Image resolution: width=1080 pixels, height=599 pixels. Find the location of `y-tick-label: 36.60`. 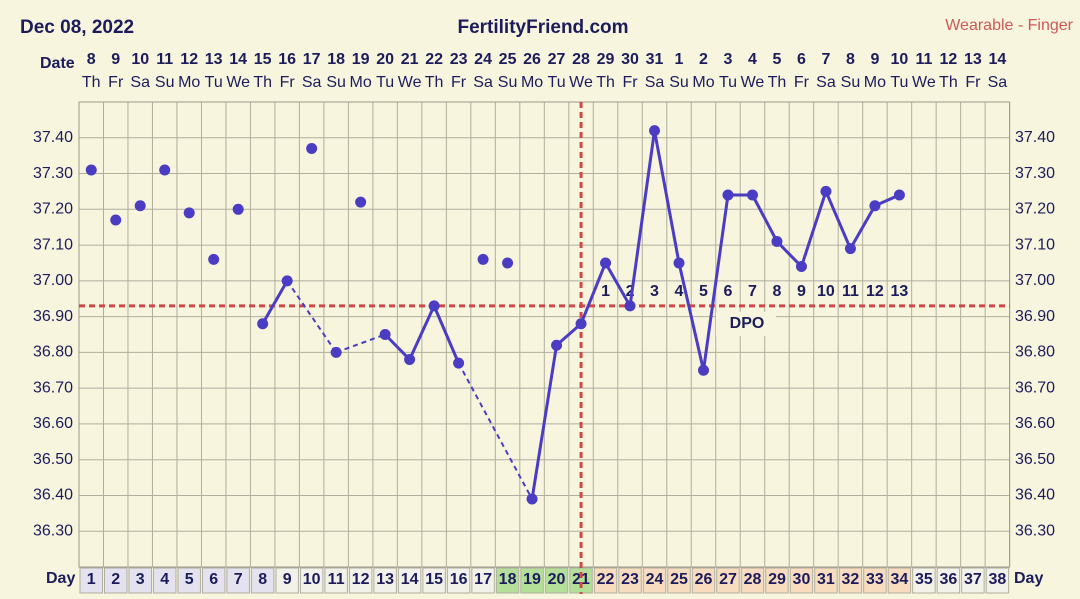

y-tick-label: 36.60 is located at coordinates (53, 423).